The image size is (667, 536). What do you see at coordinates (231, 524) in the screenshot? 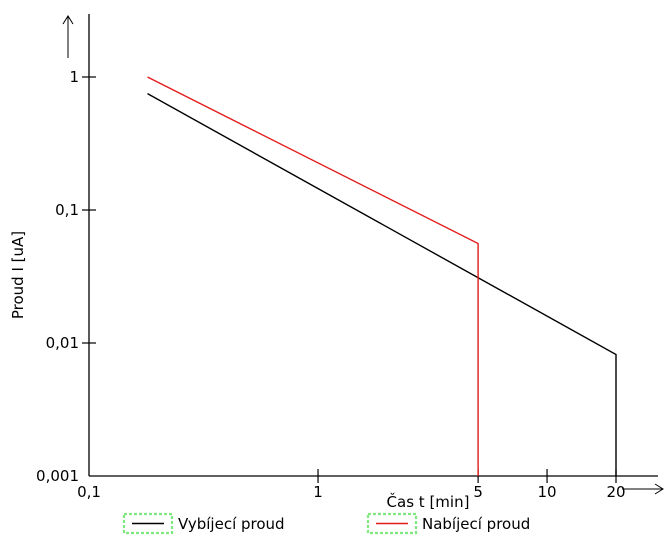
I see `legend-label: Vybíjecí proud` at bounding box center [231, 524].